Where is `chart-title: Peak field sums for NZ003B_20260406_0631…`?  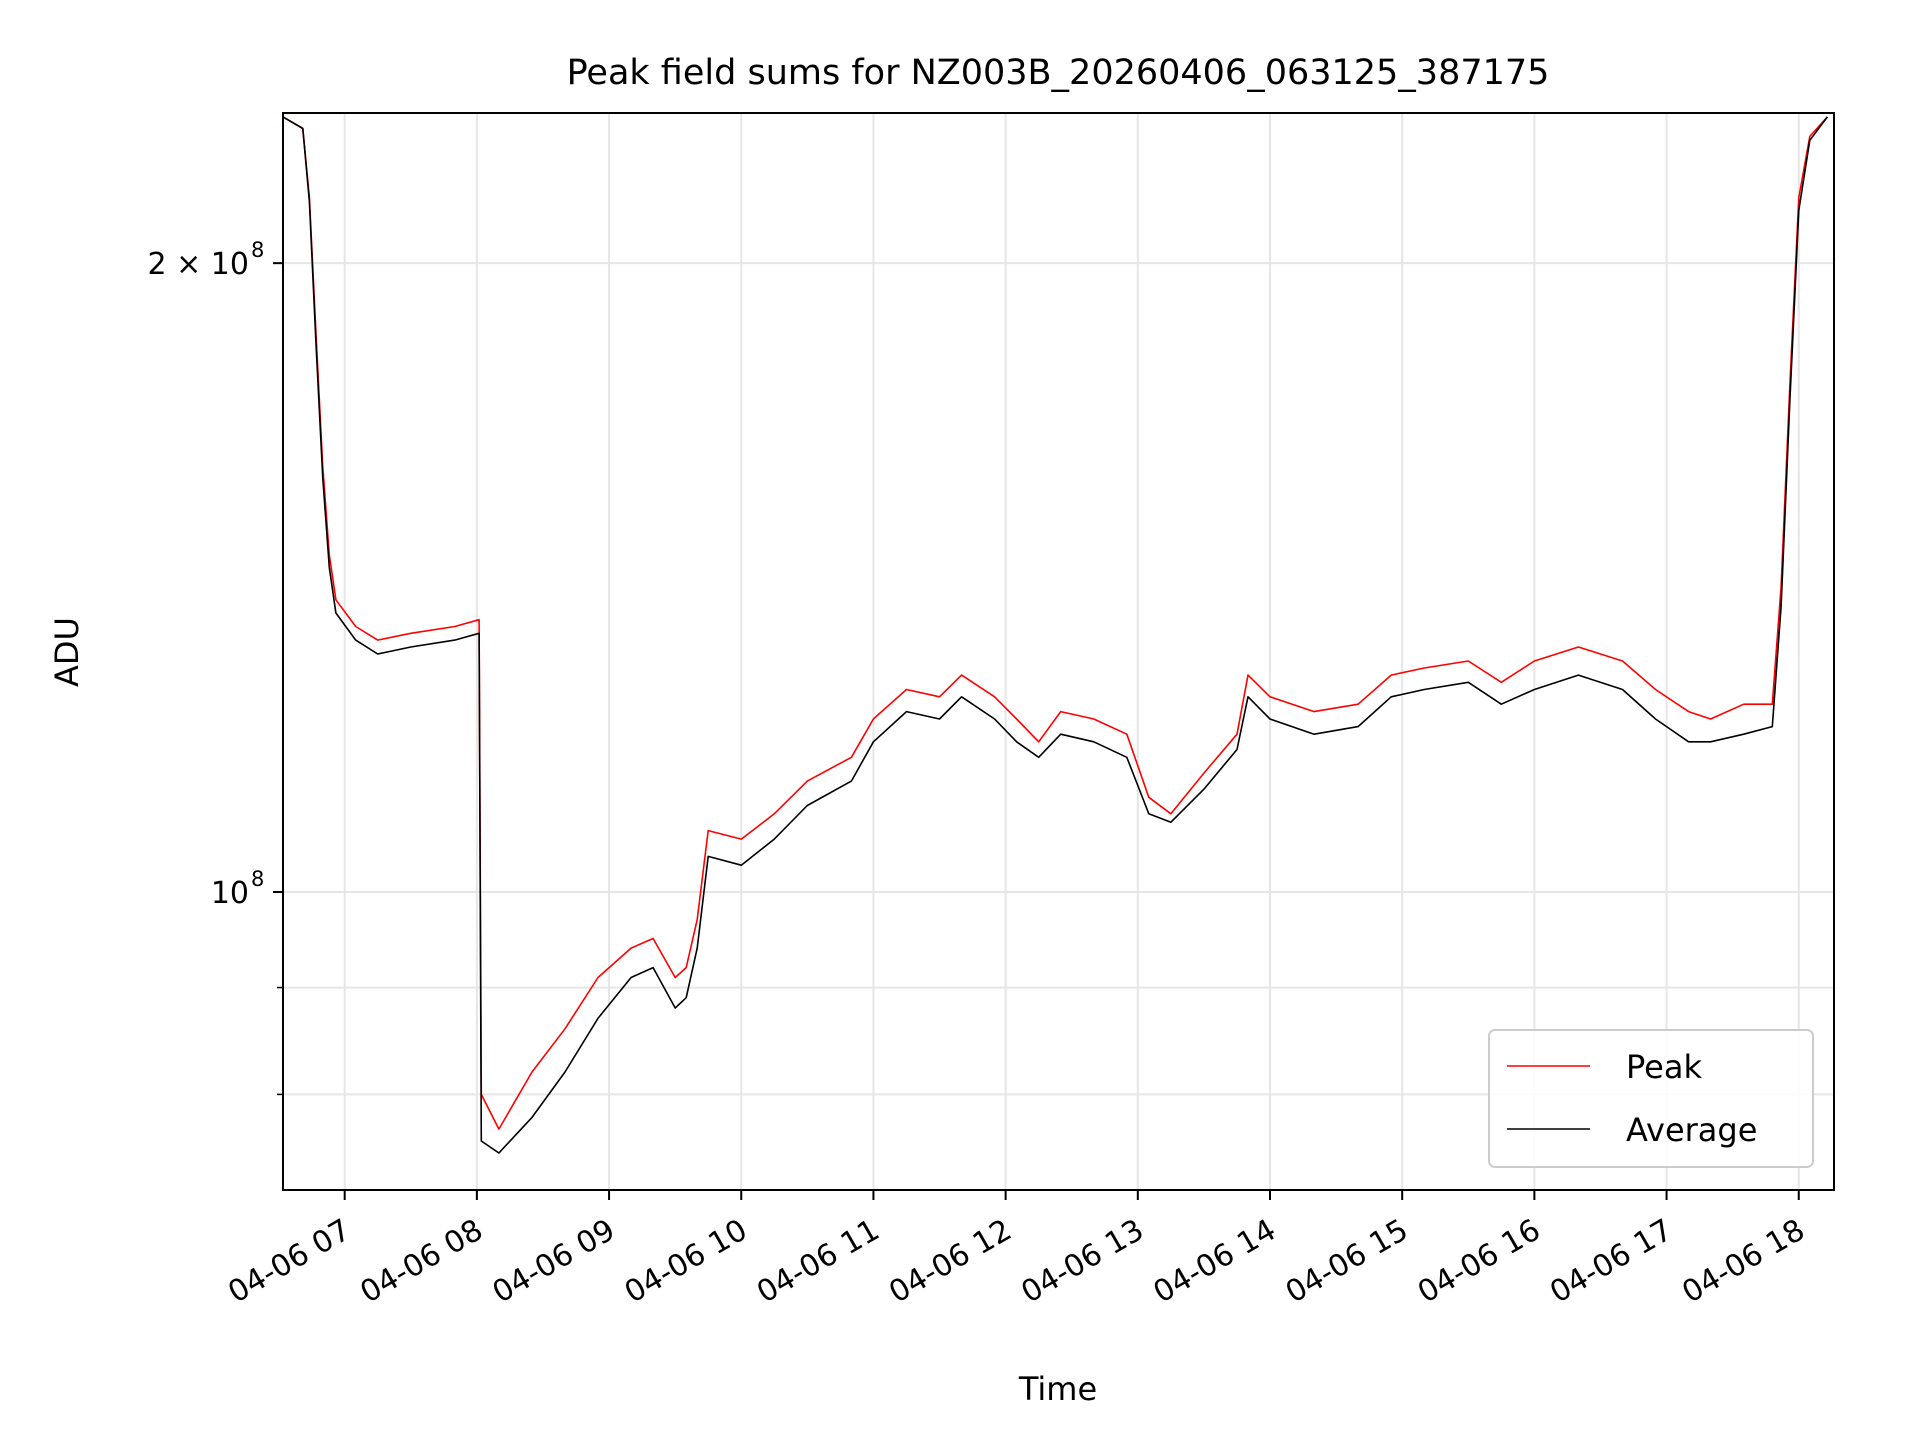 chart-title: Peak field sums for NZ003B_20260406_0631… is located at coordinates (1058, 73).